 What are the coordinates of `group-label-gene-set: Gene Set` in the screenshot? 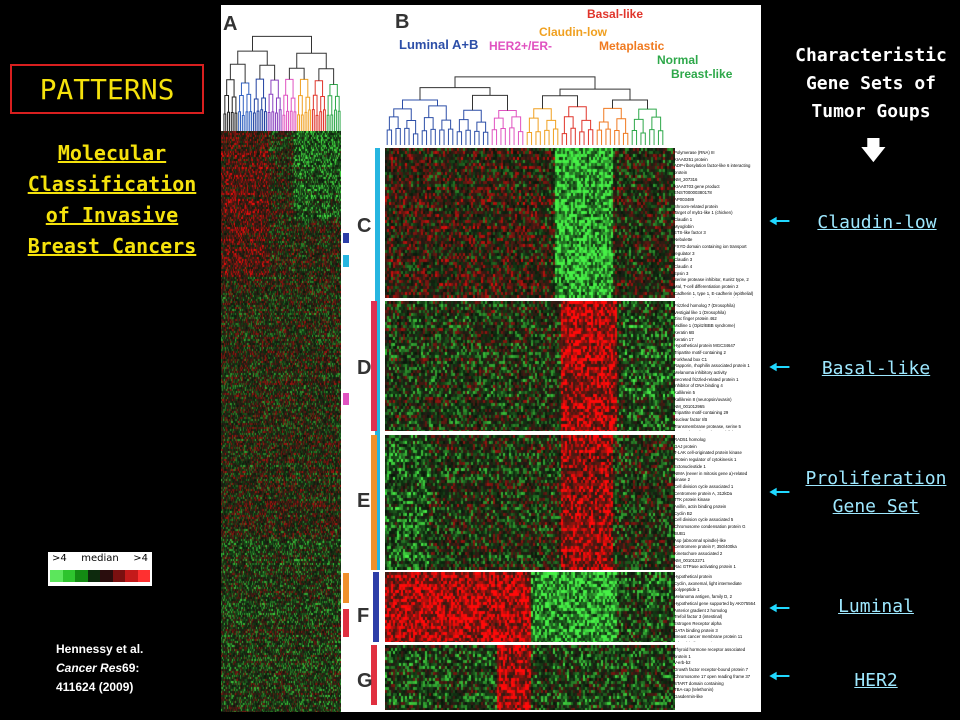 It's located at (876, 506).